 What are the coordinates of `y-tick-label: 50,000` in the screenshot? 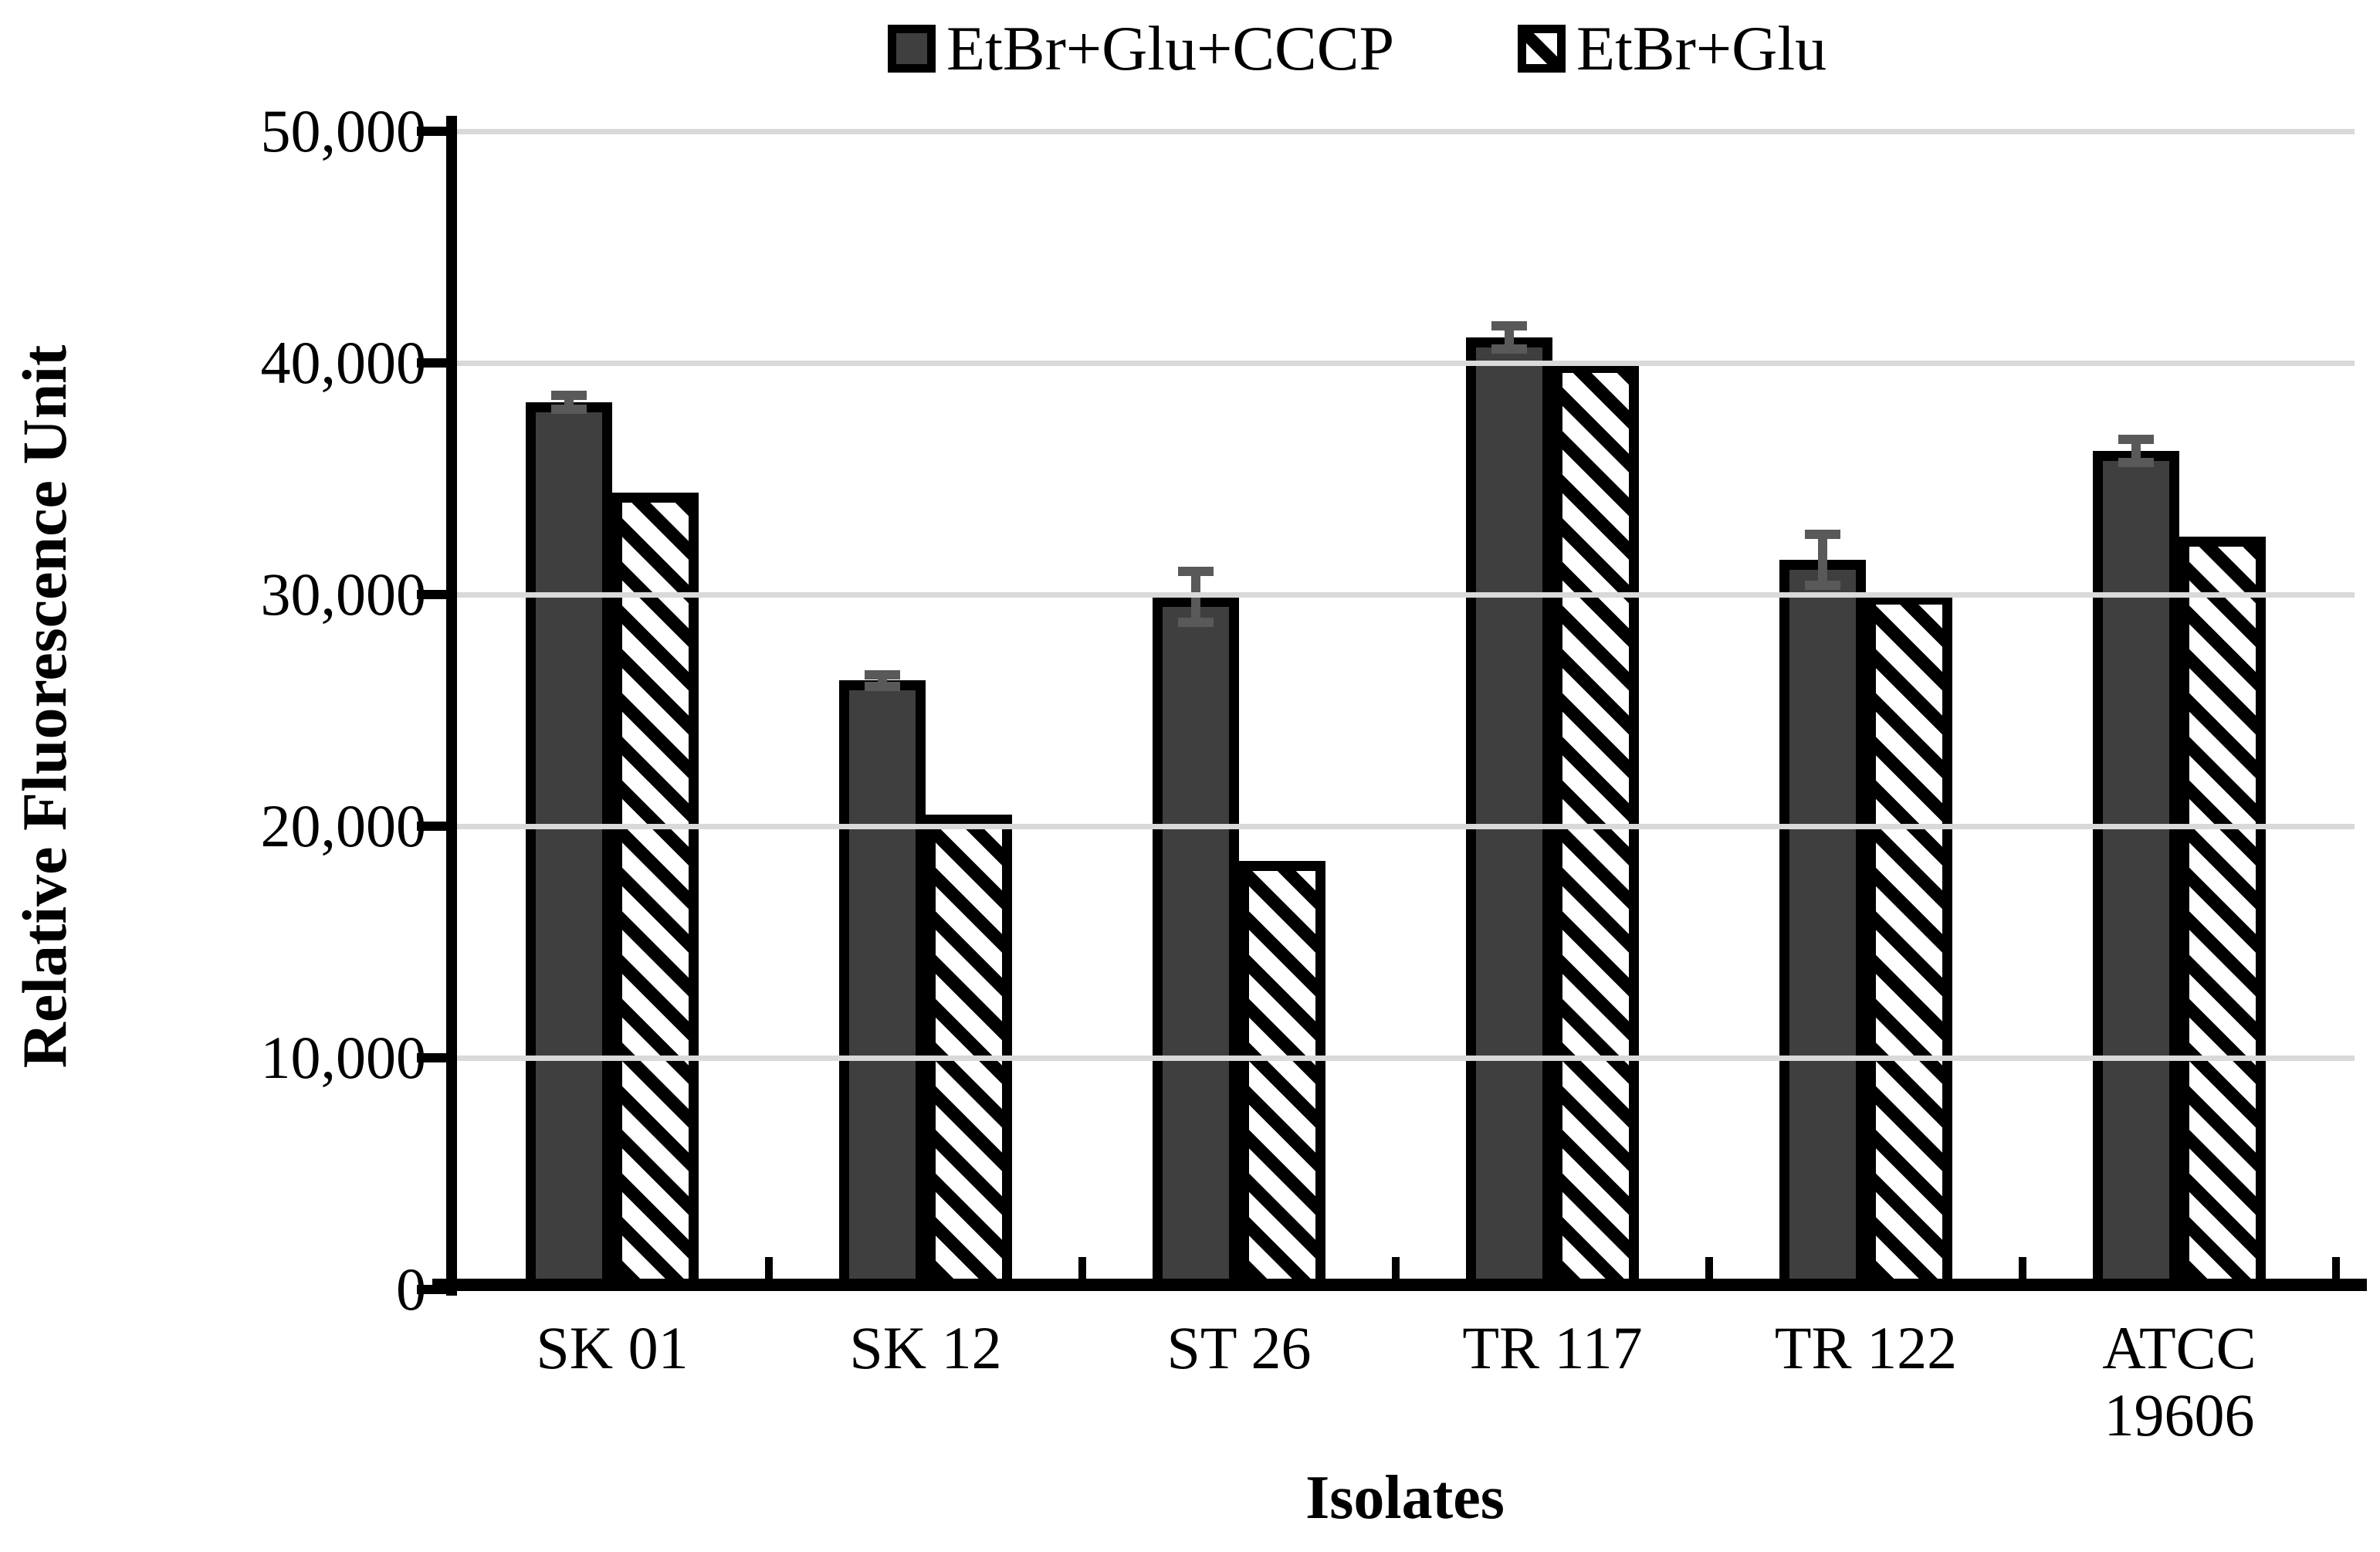 It's located at (343, 130).